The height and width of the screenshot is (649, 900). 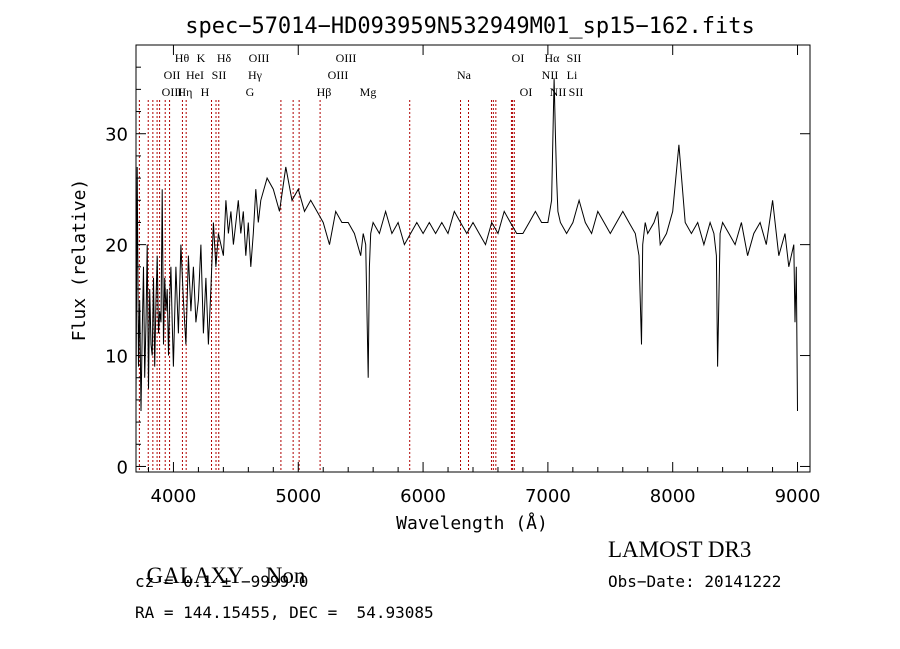 I want to click on redshift-cz: cz = 0.1 ± −9999.0, so click(x=222, y=581).